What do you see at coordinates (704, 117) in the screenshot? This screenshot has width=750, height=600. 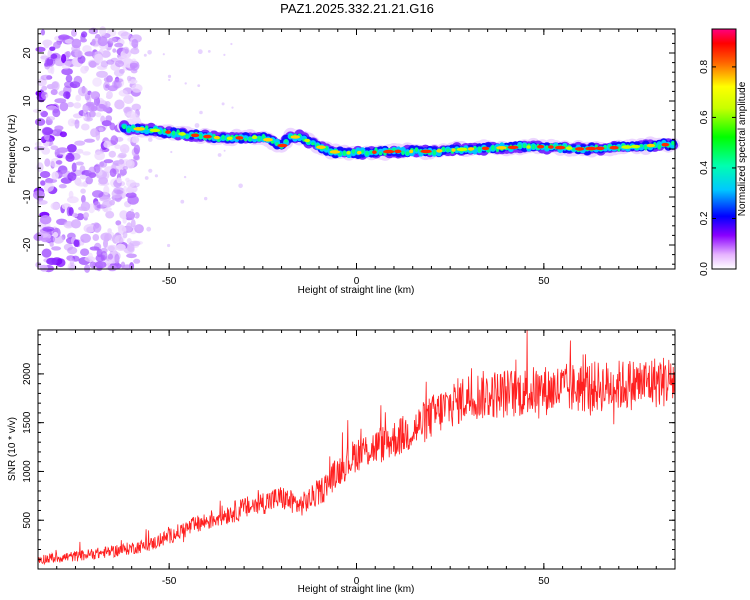 I see `colorbar-tick-label: 0.6` at bounding box center [704, 117].